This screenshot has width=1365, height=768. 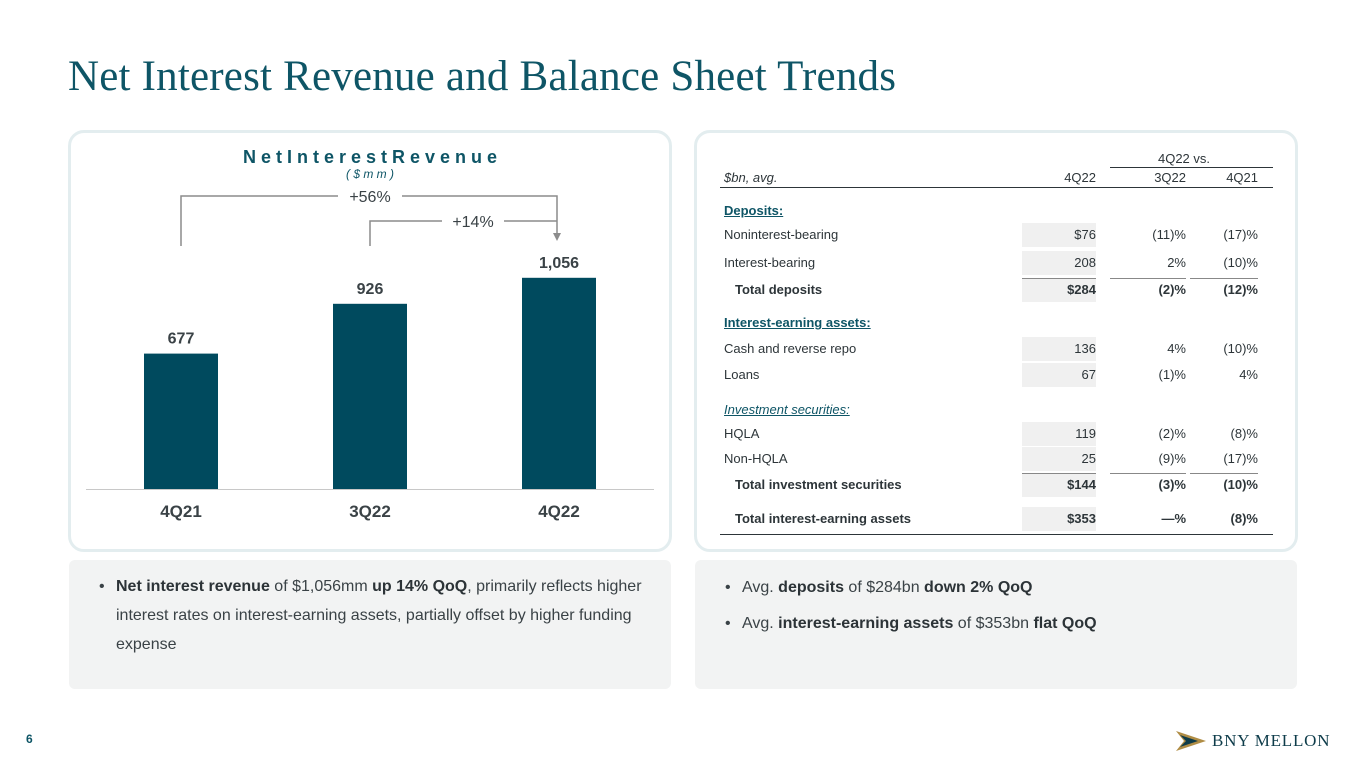 What do you see at coordinates (557, 237) in the screenshot?
I see `arrow-head-icon` at bounding box center [557, 237].